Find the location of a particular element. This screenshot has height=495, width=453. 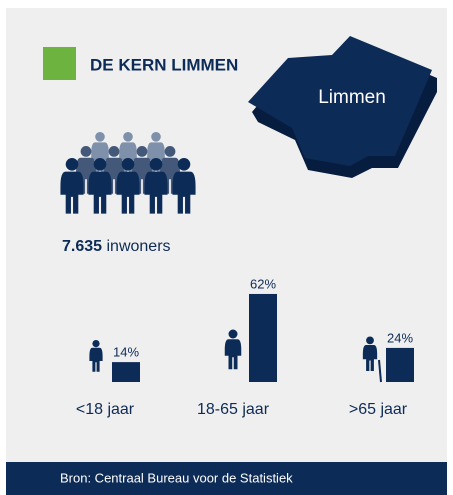

population-count: 7.635 is located at coordinates (82, 246).